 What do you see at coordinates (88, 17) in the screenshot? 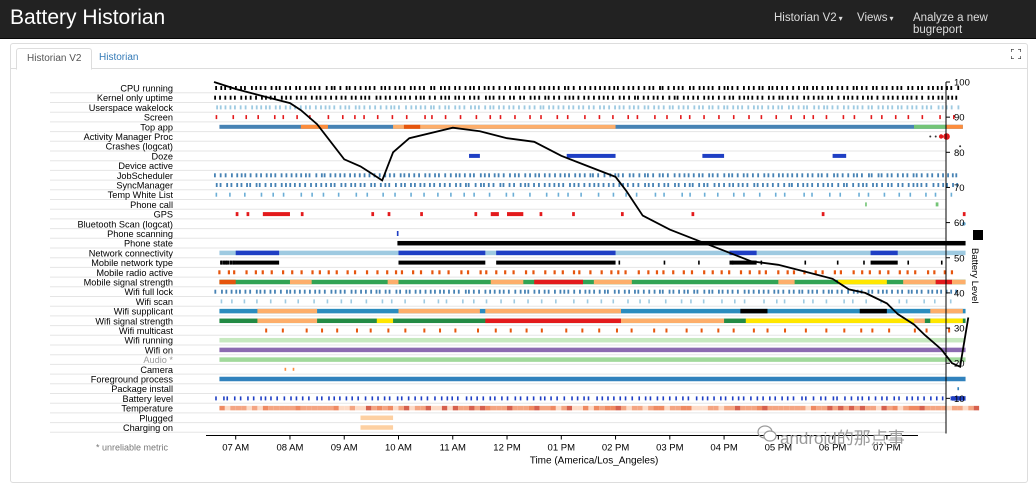
I see `app-title: Battery Historian` at bounding box center [88, 17].